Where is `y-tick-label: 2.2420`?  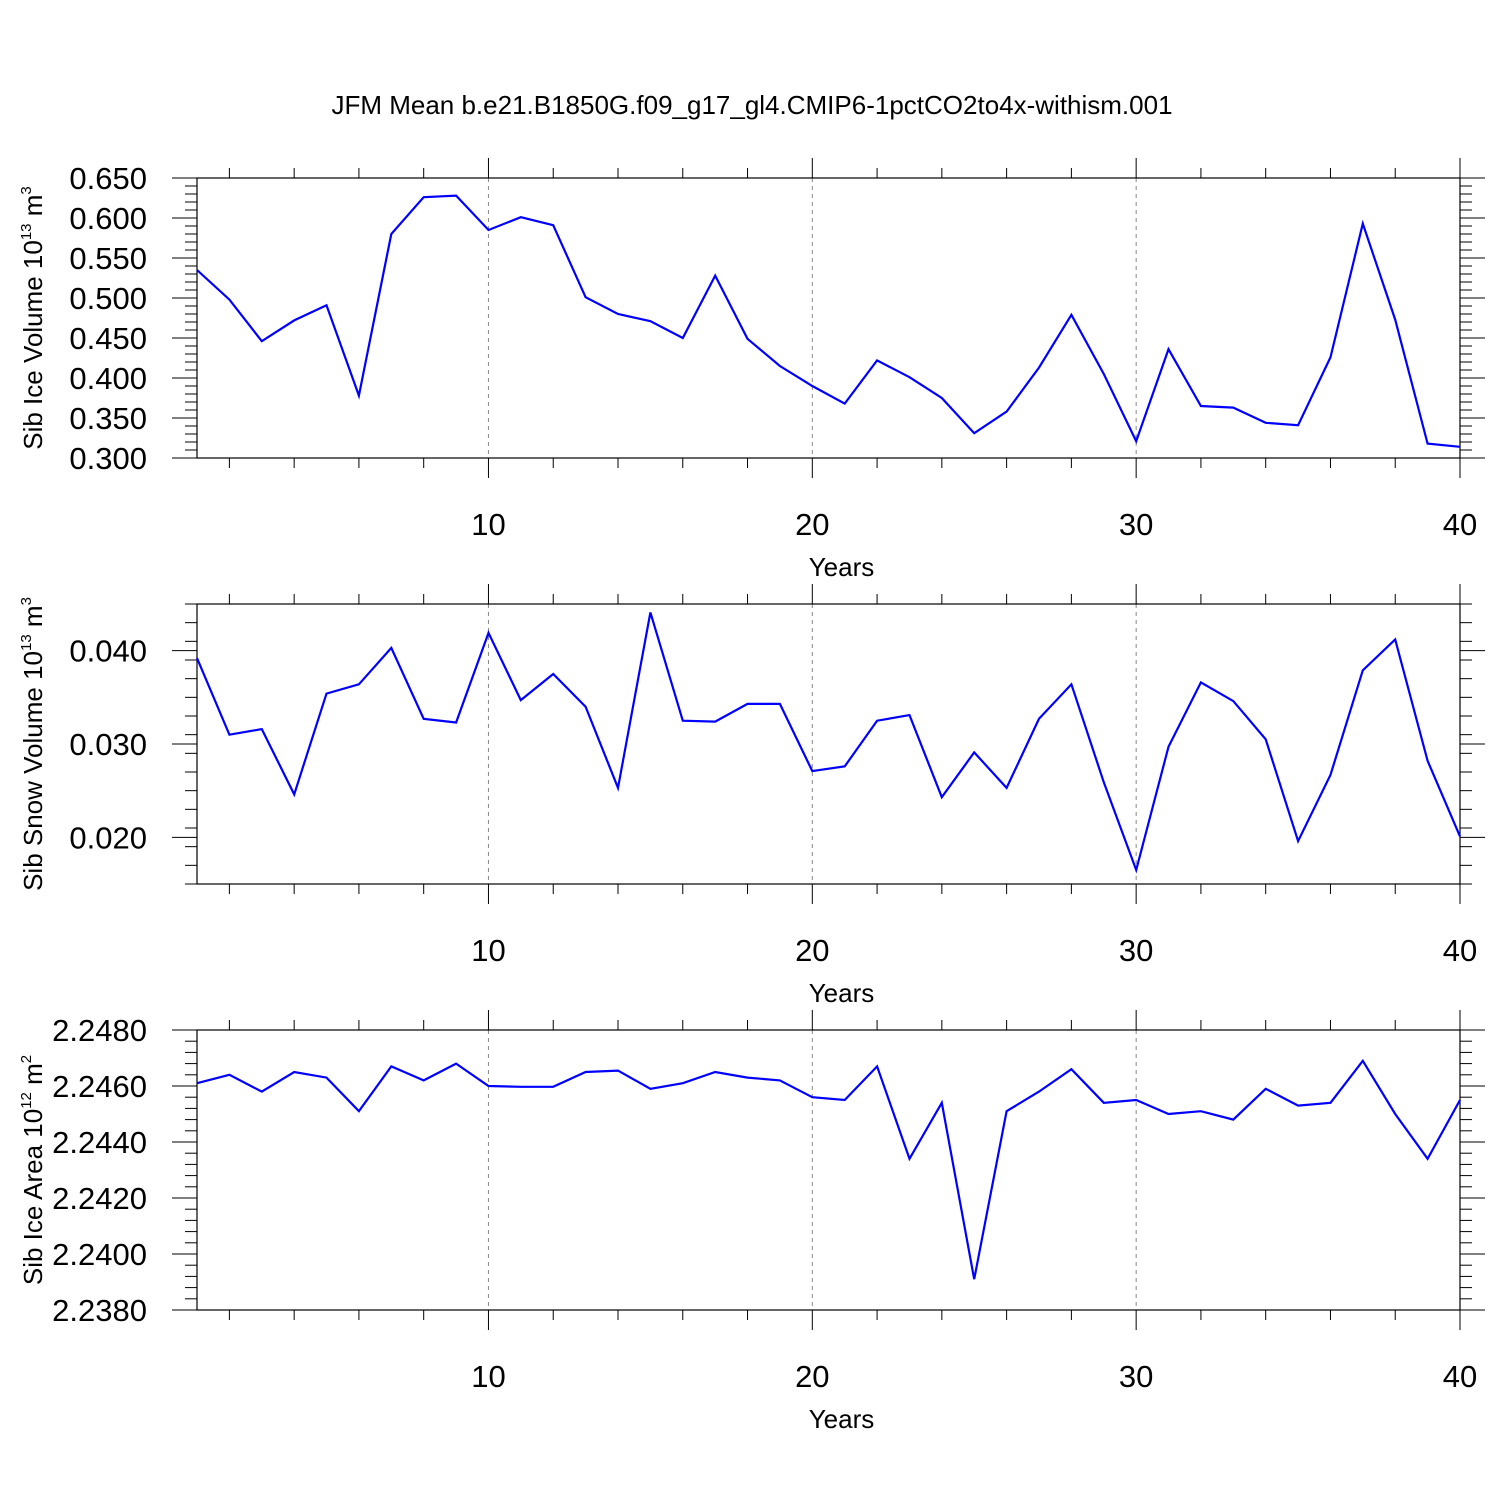 y-tick-label: 2.2420 is located at coordinates (99, 1198).